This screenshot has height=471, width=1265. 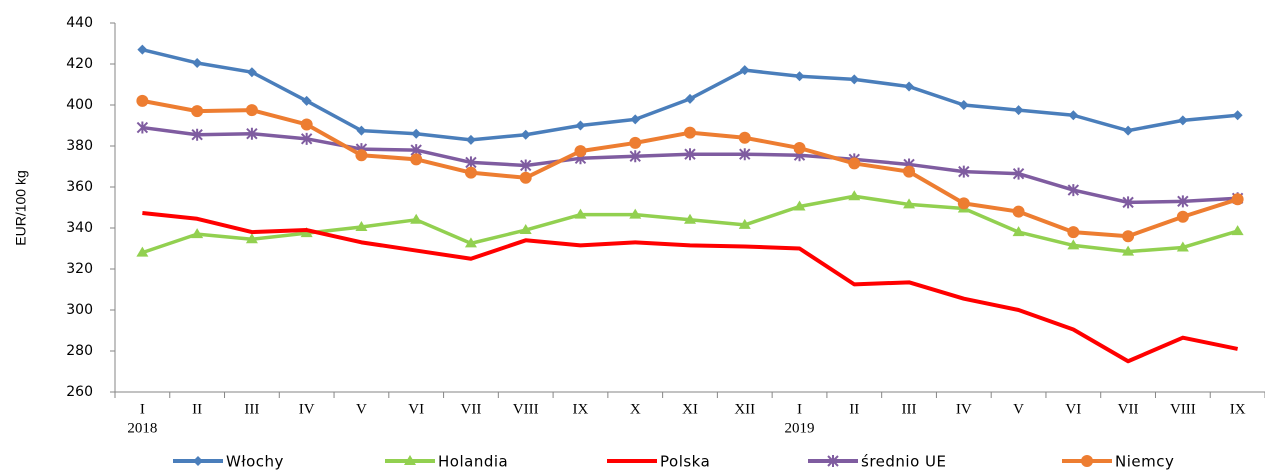 What do you see at coordinates (690, 223) in the screenshot?
I see `series` at bounding box center [690, 223].